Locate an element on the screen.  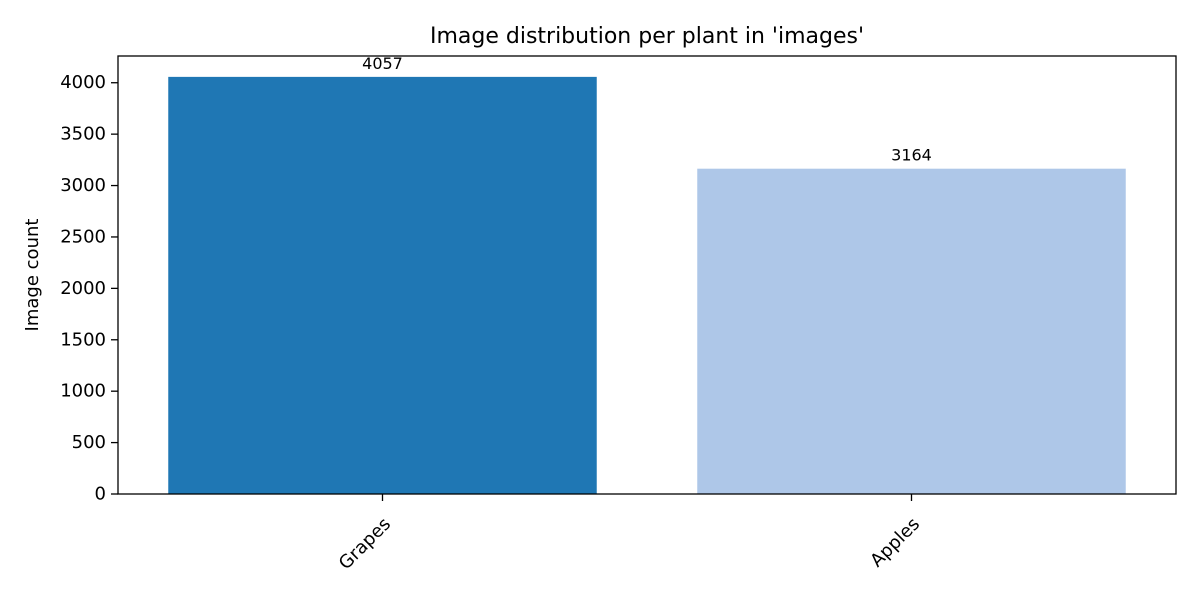
y-tick-label: 500 is located at coordinates (89, 442).